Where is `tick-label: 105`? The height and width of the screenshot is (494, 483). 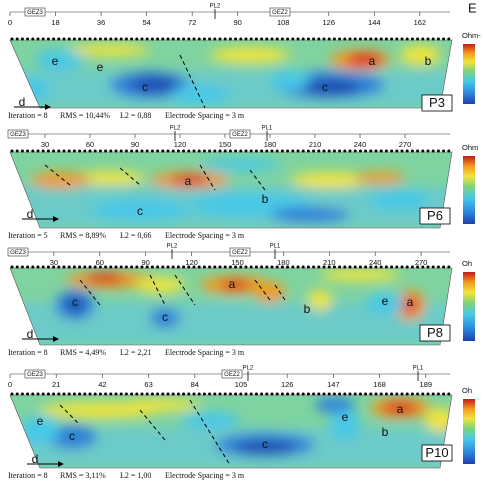 tick-label: 105 is located at coordinates (241, 384).